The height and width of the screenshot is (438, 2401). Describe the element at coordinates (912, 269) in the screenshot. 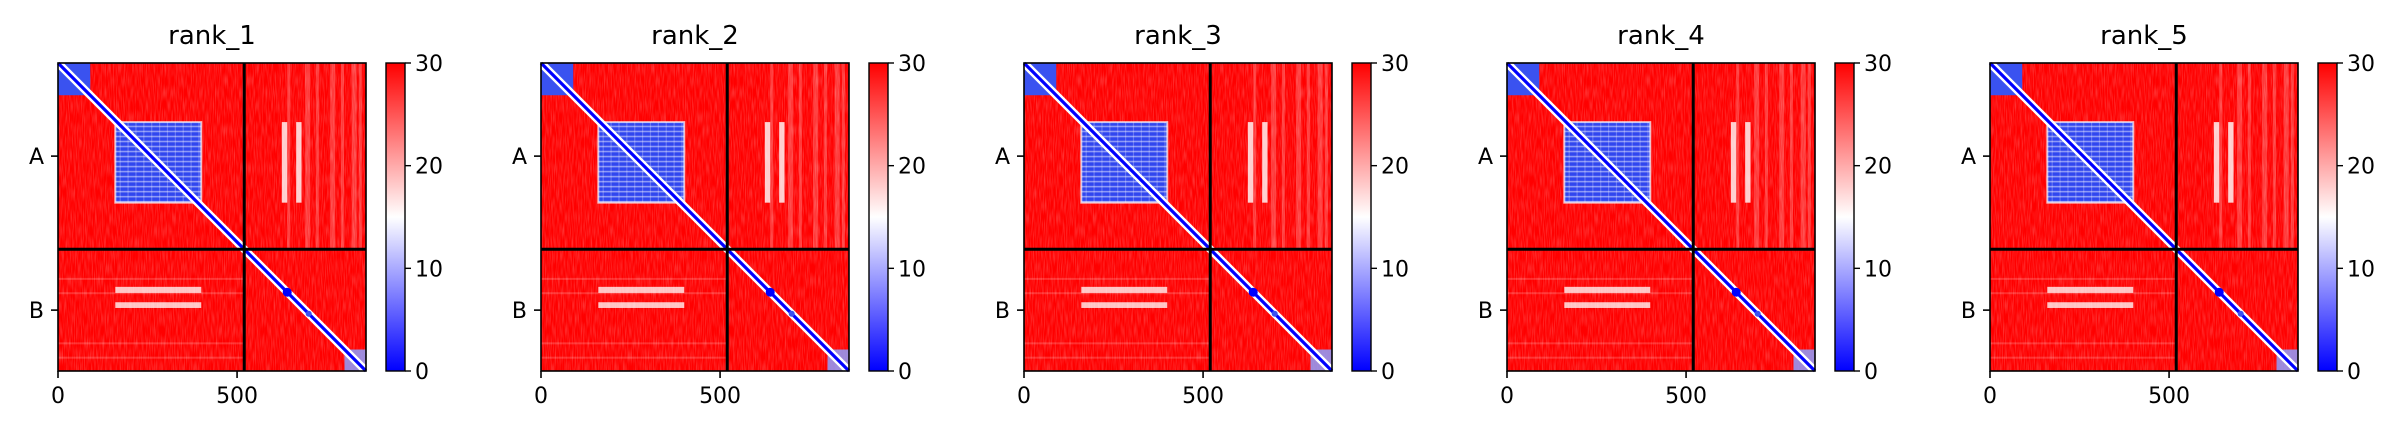

I see `colorbar-tick-label: 10` at that location.